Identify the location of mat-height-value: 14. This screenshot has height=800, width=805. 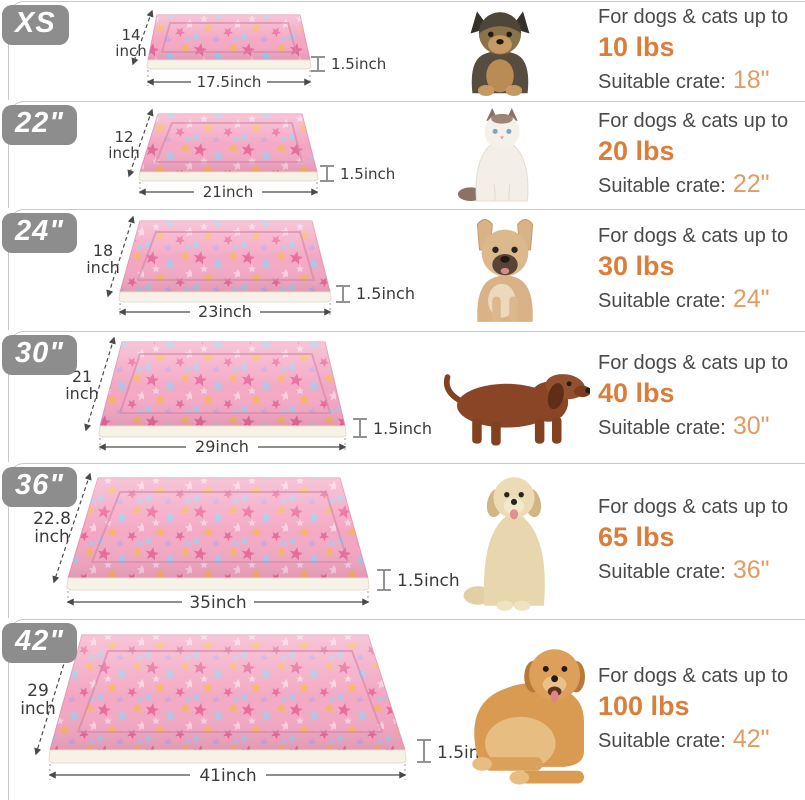
(130, 35).